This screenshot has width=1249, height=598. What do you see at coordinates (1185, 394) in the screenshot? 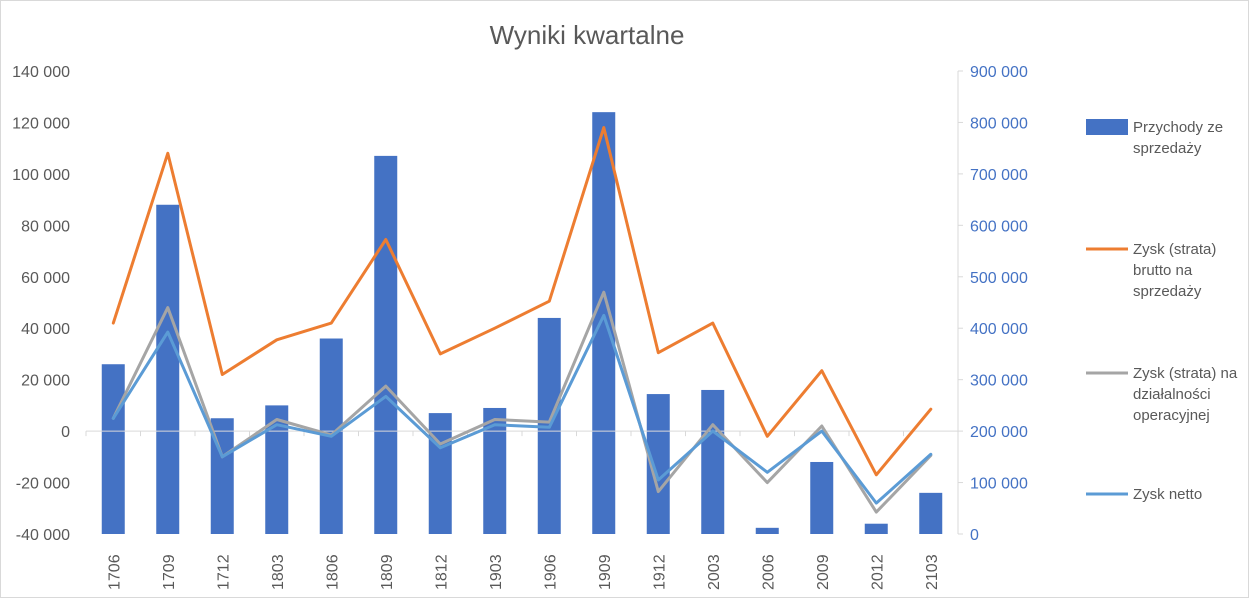
I see `legend-label-3: Zysk (strata) na działalności operacyjnej` at bounding box center [1185, 394].